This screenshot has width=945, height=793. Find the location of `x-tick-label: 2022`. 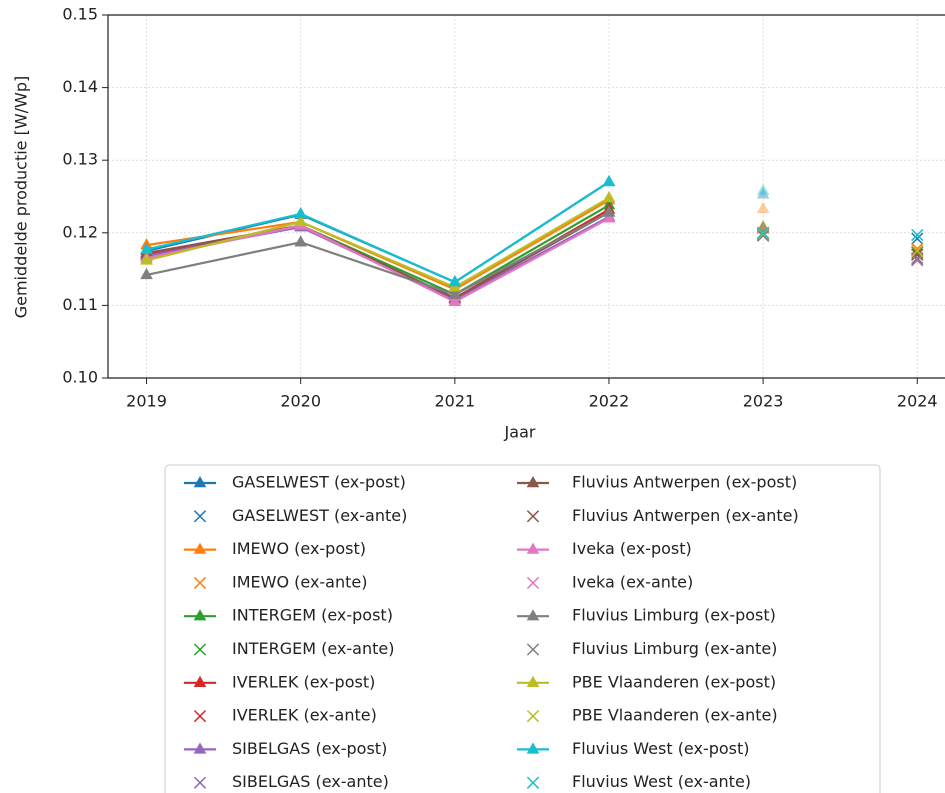

x-tick-label: 2022 is located at coordinates (609, 401).